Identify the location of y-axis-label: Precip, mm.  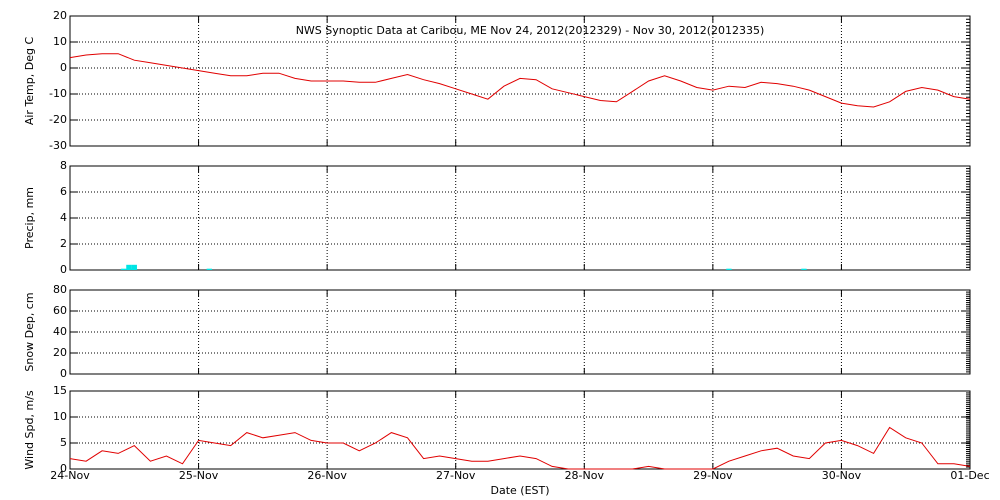
(29, 218).